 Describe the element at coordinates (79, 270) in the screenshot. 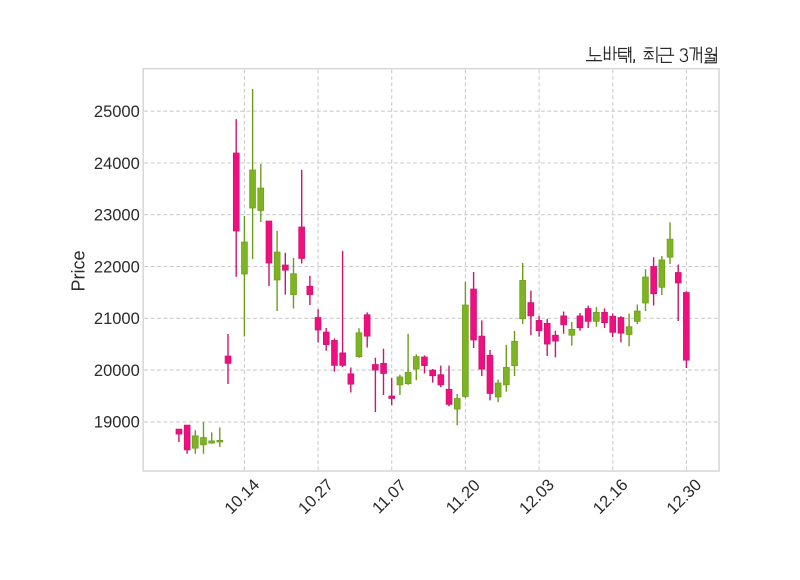

I see `svg-text: Price` at that location.